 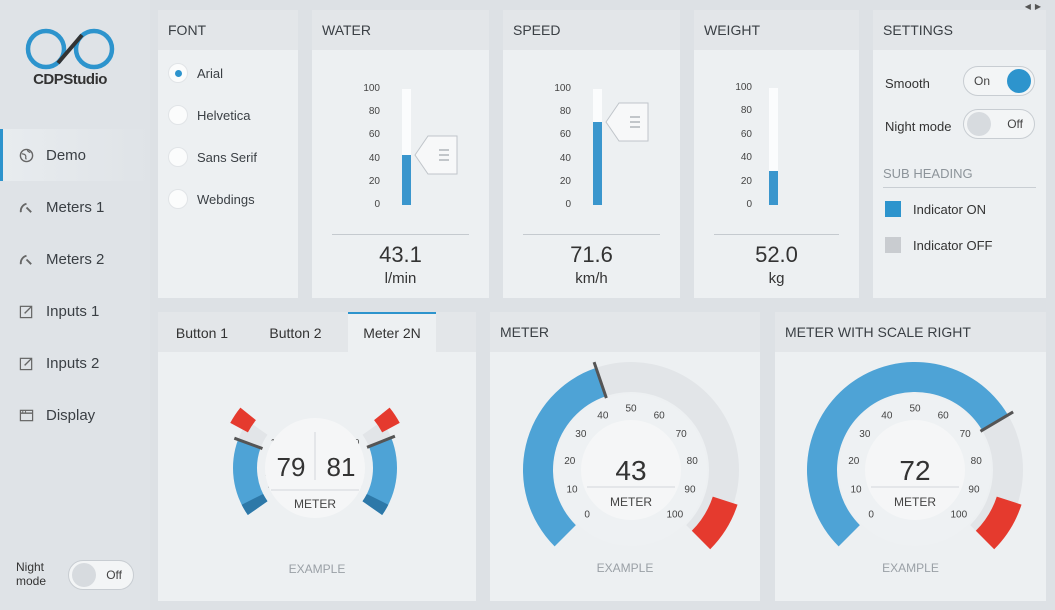 I want to click on weight-bar-track, so click(x=773, y=146).